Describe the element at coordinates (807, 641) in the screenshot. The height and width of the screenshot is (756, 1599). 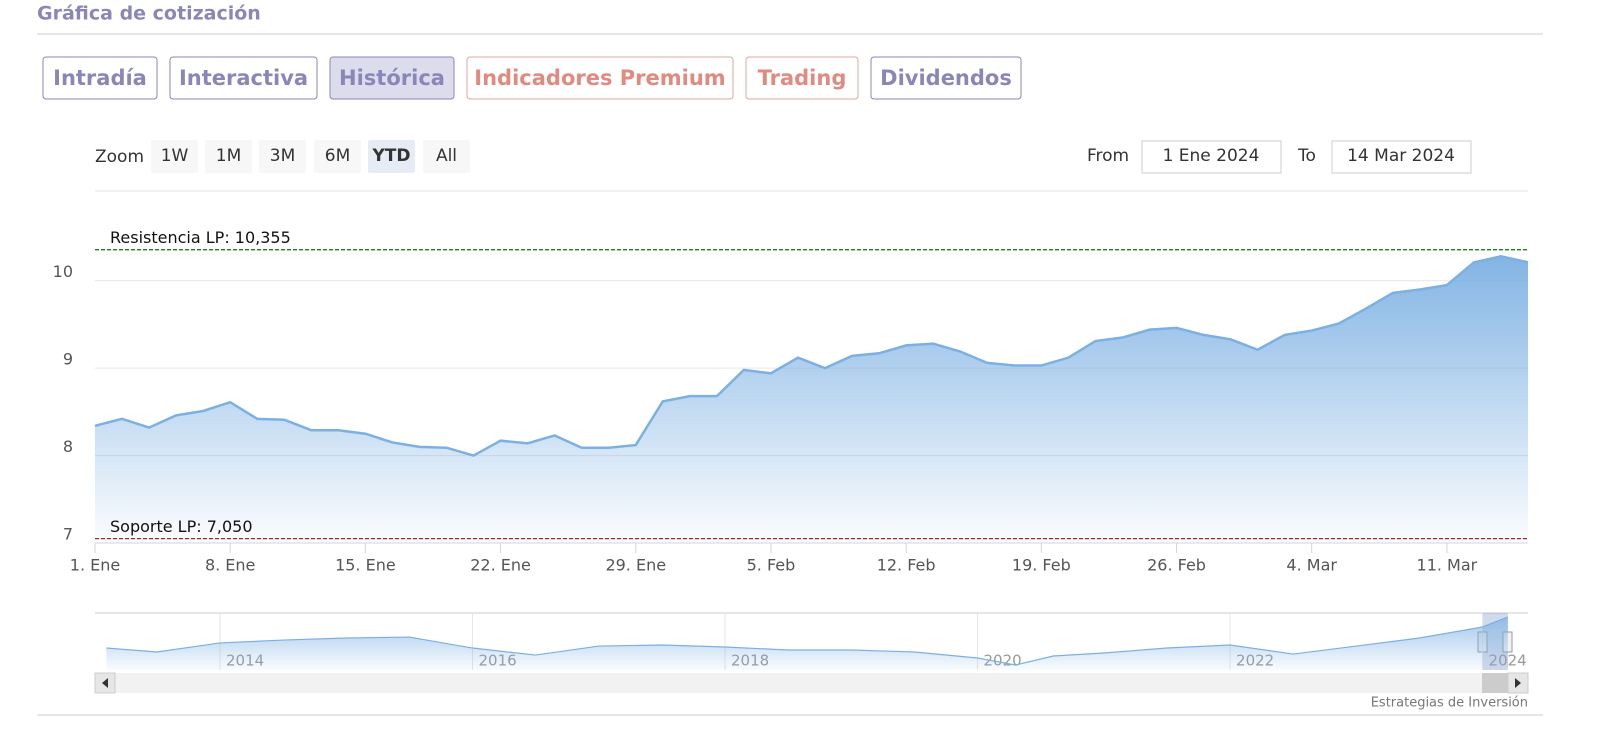
I see `navigator-line` at that location.